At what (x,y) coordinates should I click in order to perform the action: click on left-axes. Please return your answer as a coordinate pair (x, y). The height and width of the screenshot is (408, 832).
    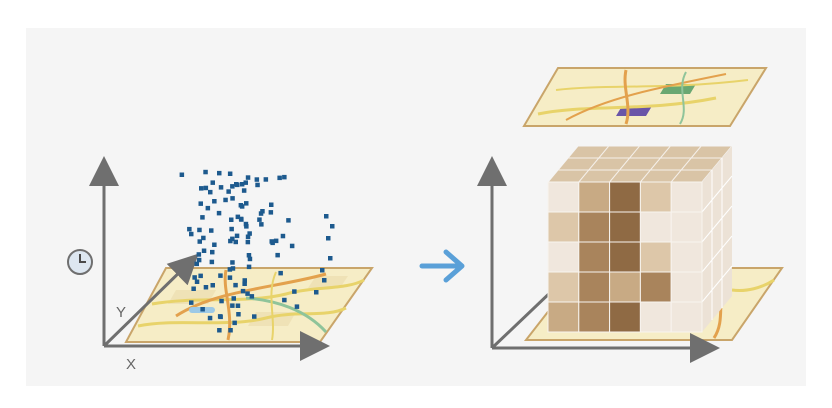
    Looking at the image, I should click on (209, 258).